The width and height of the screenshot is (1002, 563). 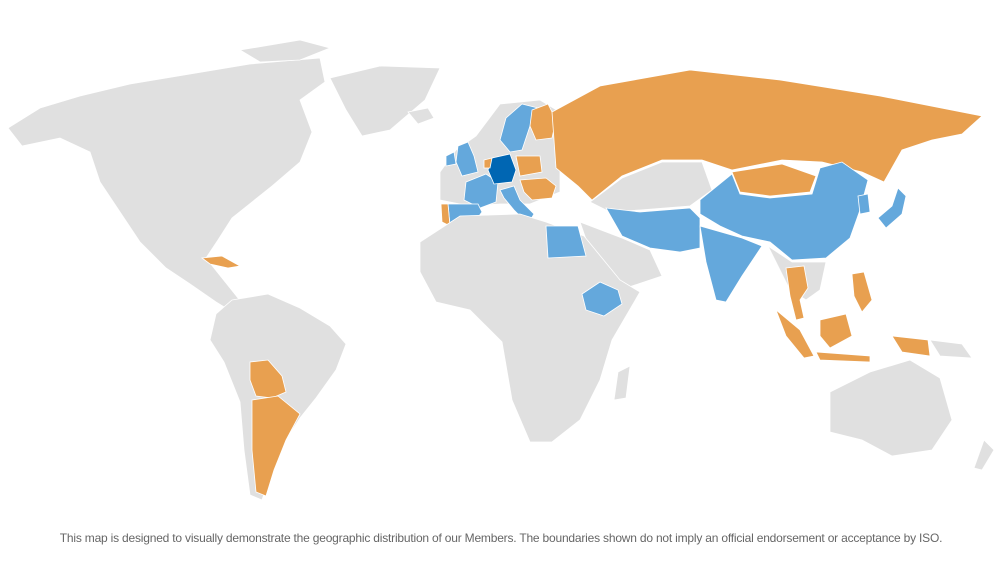 I want to click on region-new-guinea, so click(x=951, y=349).